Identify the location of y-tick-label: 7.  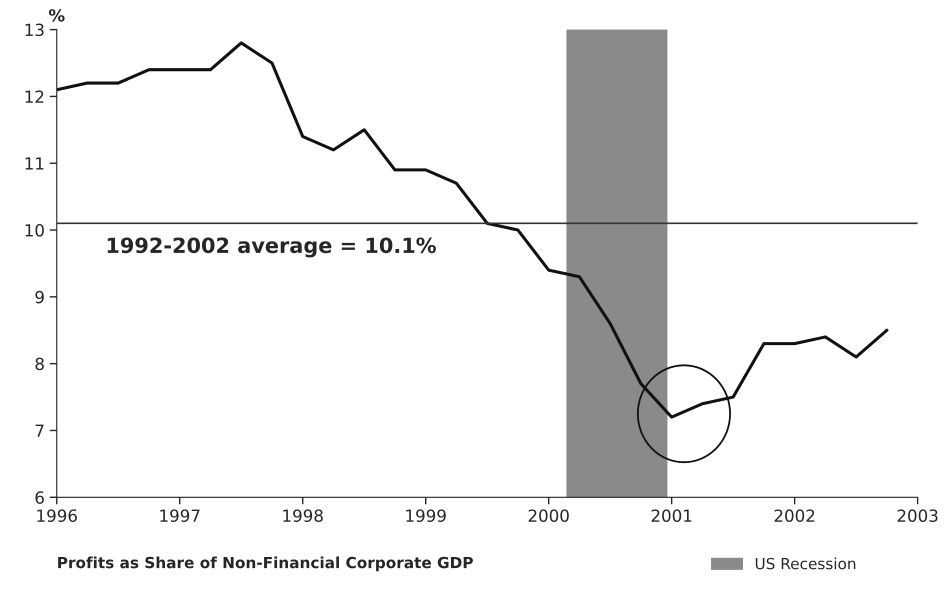
(40, 430).